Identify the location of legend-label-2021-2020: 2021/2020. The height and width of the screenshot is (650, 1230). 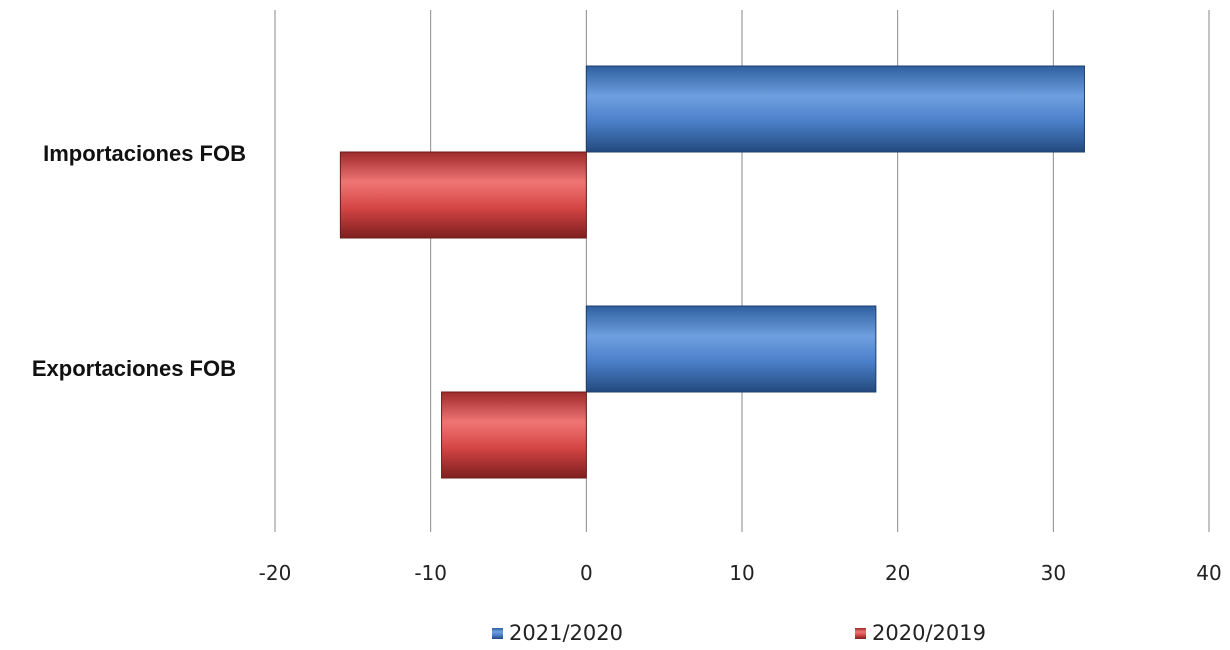
(566, 633).